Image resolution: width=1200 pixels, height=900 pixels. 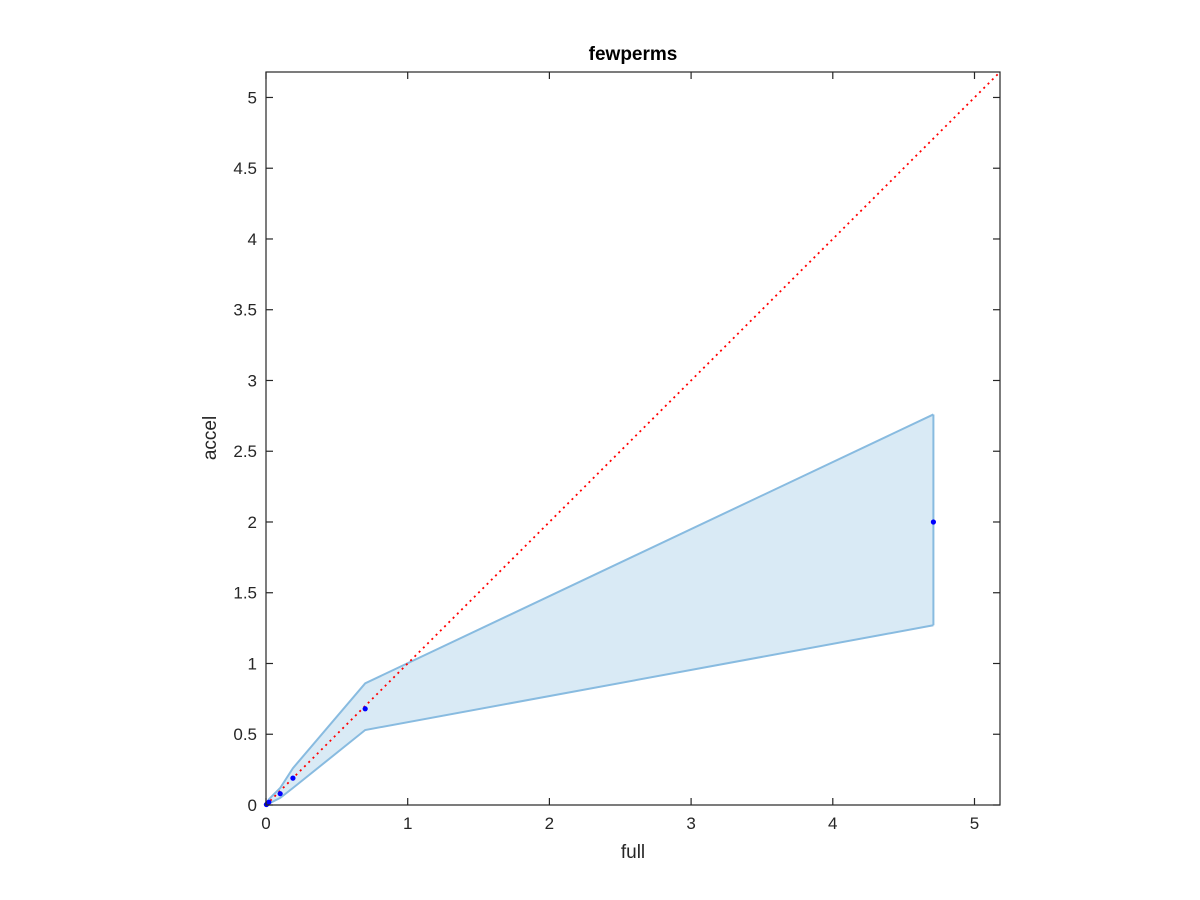 I want to click on y-tick-label: 3, so click(x=252, y=380).